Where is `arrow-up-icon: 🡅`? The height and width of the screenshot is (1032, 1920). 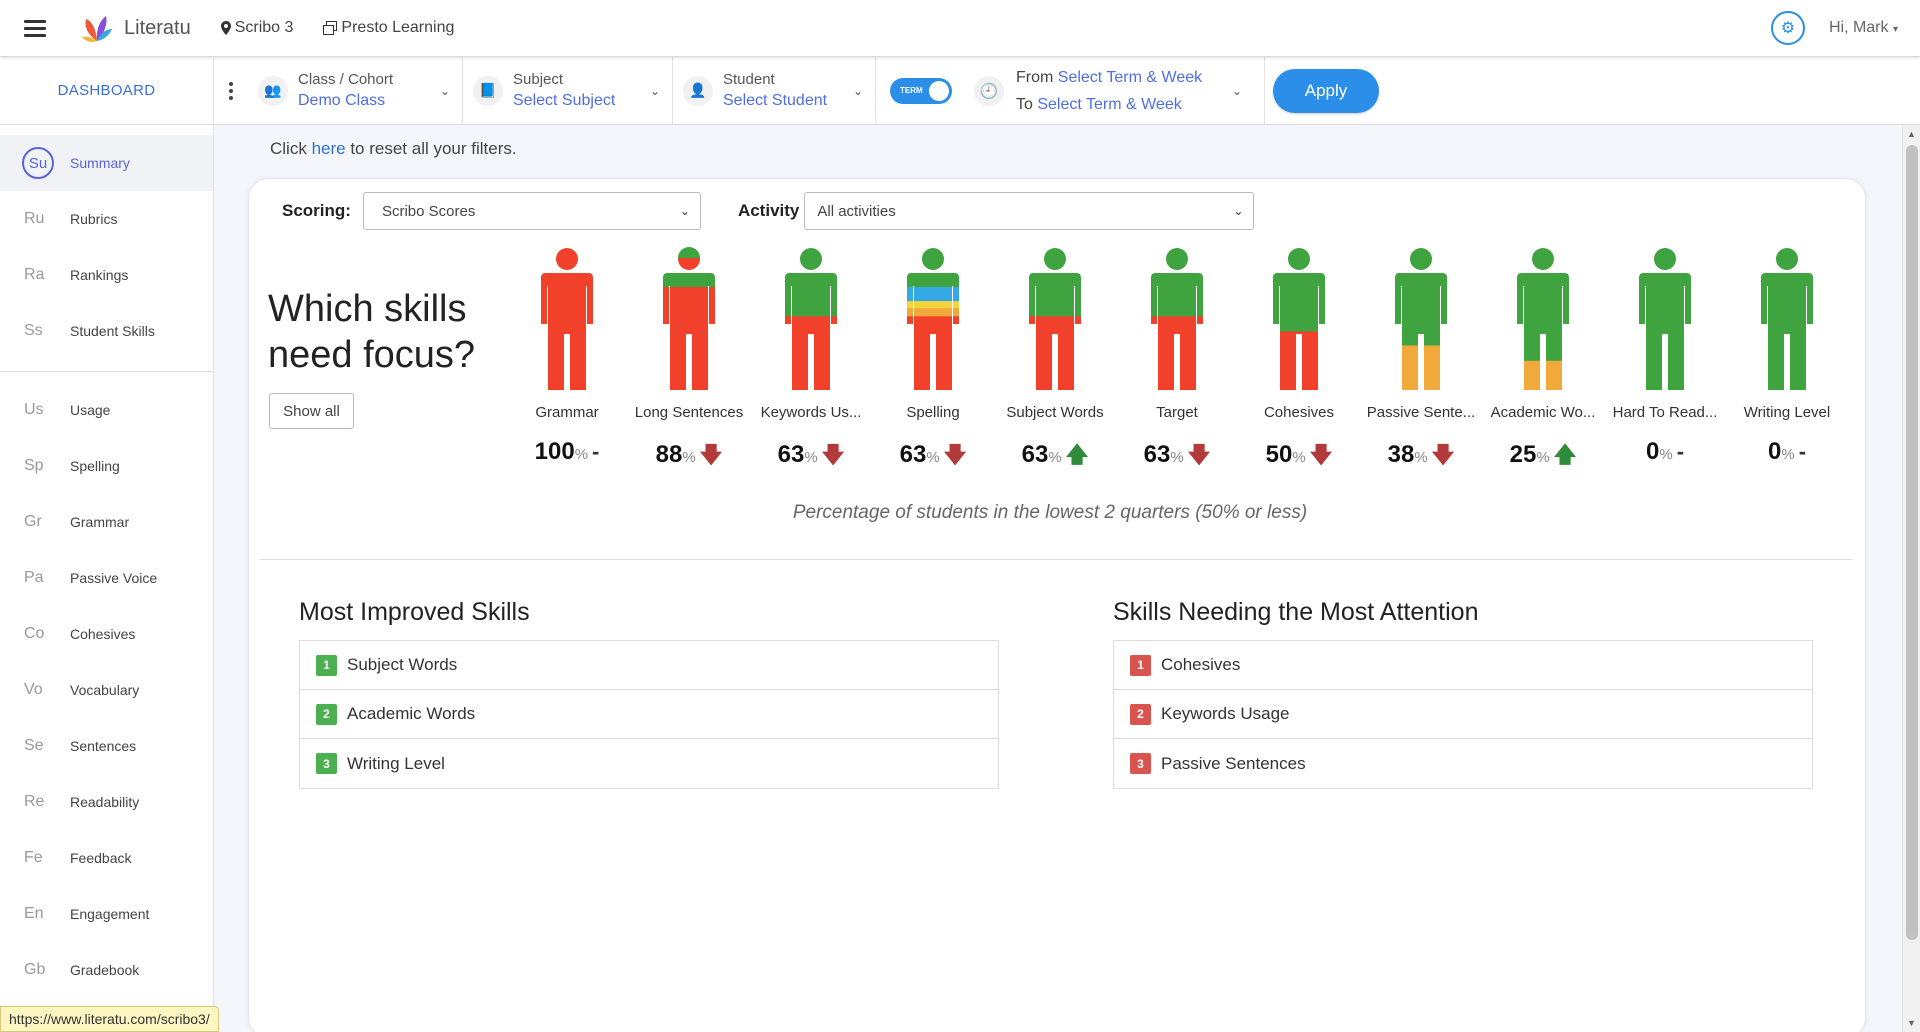
arrow-up-icon: 🡅 is located at coordinates (1077, 454).